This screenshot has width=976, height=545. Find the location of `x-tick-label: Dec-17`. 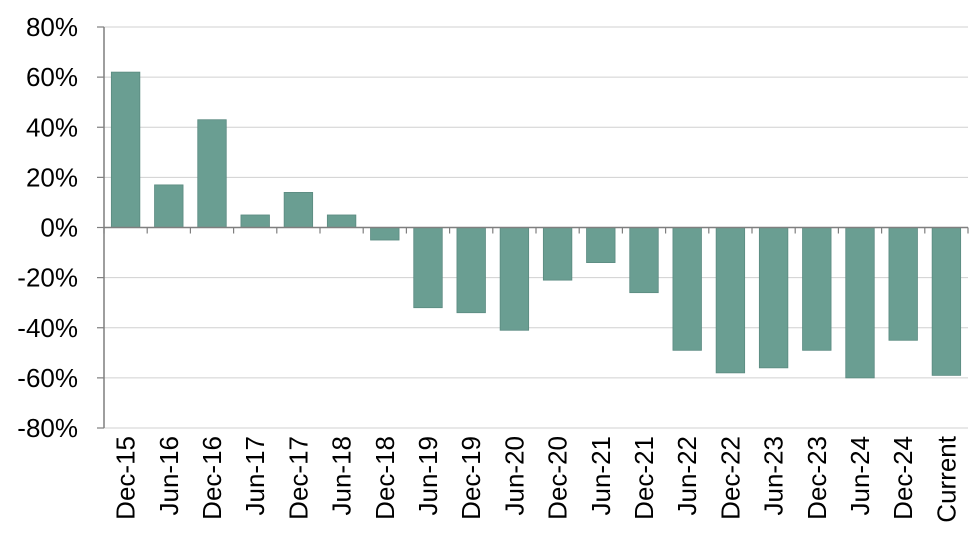

x-tick-label: Dec-17 is located at coordinates (298, 478).